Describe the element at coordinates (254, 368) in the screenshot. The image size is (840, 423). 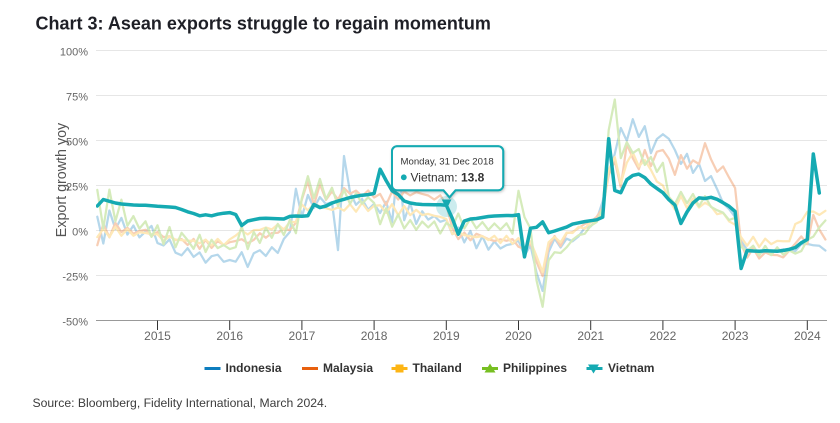
I see `svg-text: Indonesia` at that location.